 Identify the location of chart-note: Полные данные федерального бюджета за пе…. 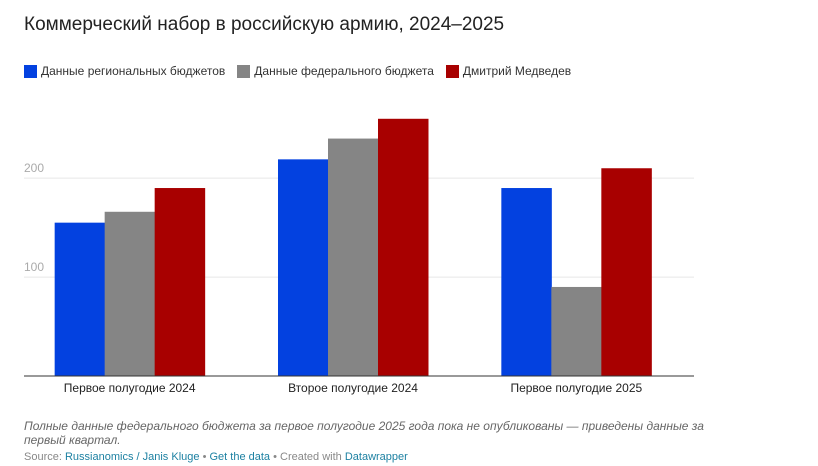
(364, 433).